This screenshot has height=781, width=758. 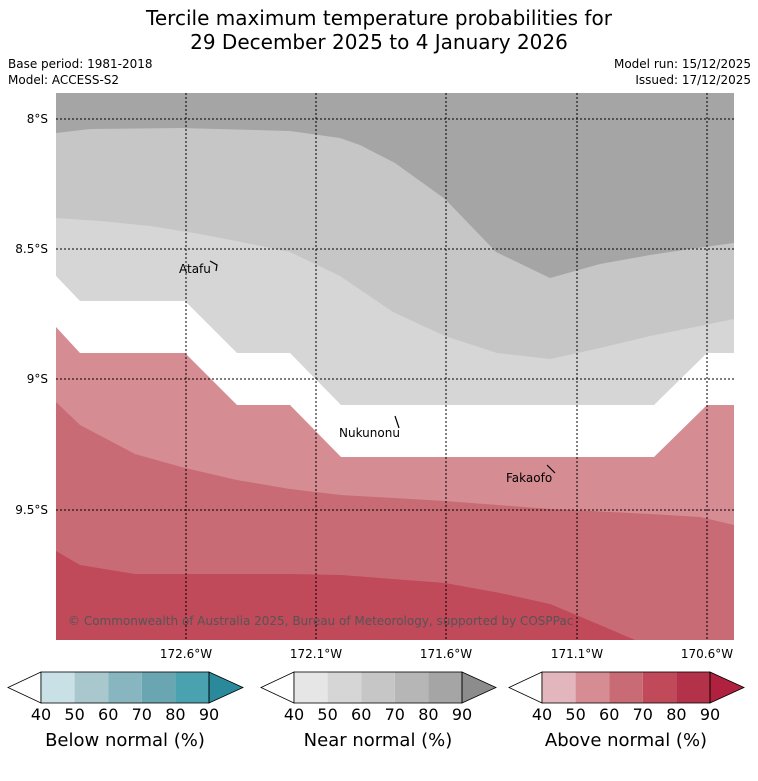 I want to click on colorbar-1-under-triangle, so click(x=277, y=687).